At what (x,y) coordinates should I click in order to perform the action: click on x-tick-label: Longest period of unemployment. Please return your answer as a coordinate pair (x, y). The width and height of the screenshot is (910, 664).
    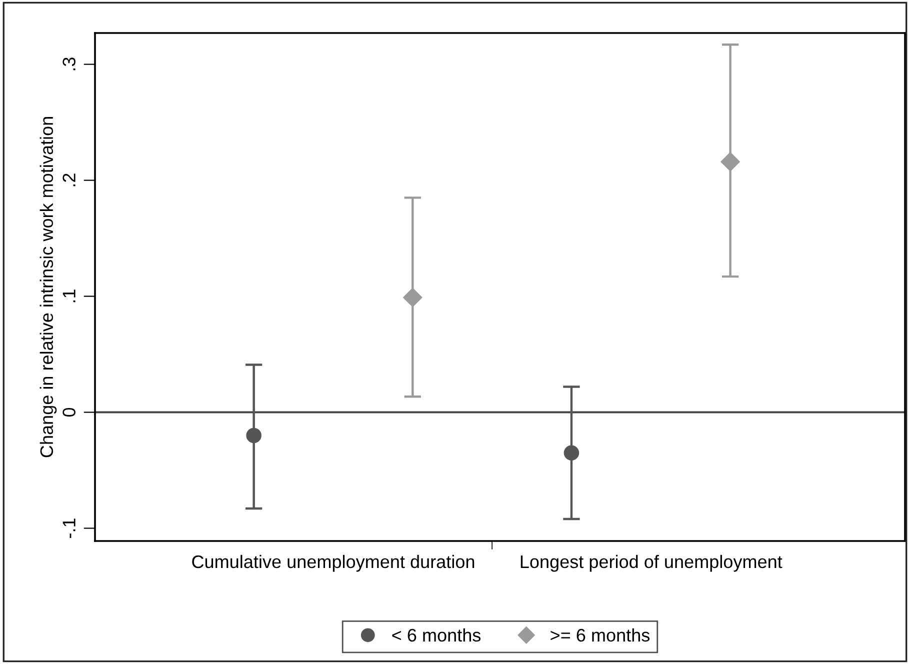
    Looking at the image, I should click on (651, 563).